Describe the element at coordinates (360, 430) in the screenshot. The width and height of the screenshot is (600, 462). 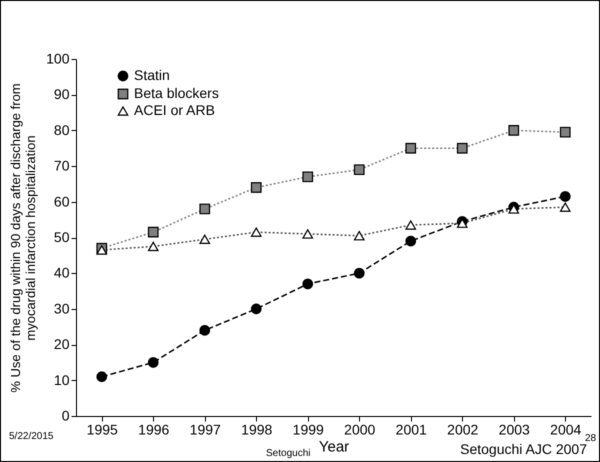
I see `x-tick-label: 2000` at that location.